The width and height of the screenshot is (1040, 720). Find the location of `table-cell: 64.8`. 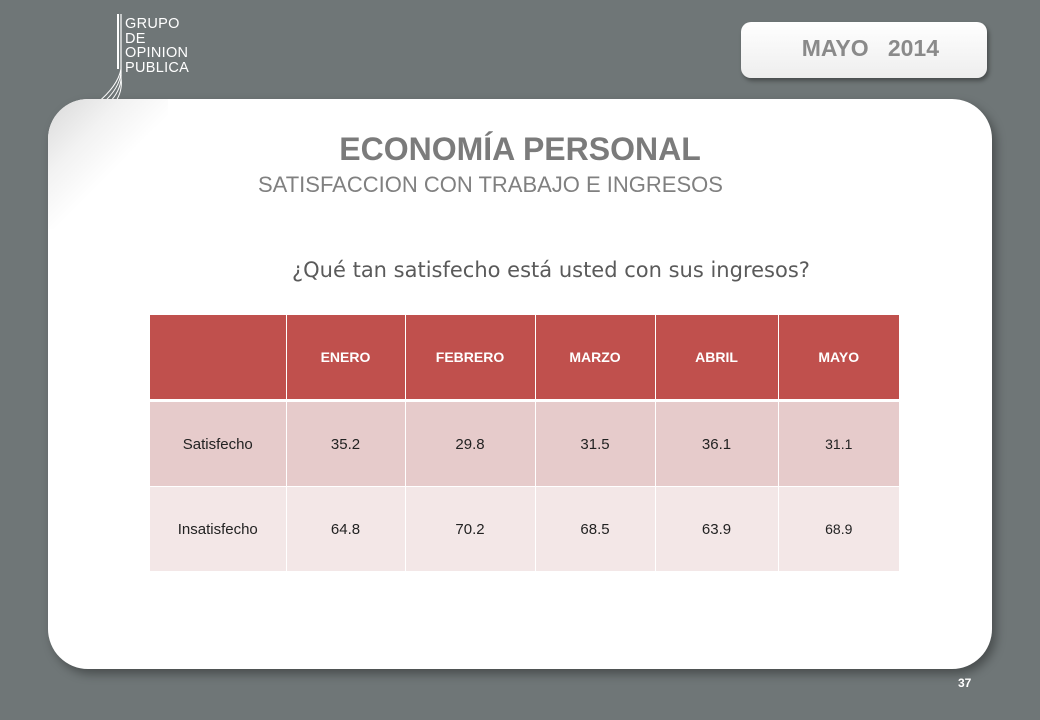

table-cell: 64.8 is located at coordinates (346, 529).